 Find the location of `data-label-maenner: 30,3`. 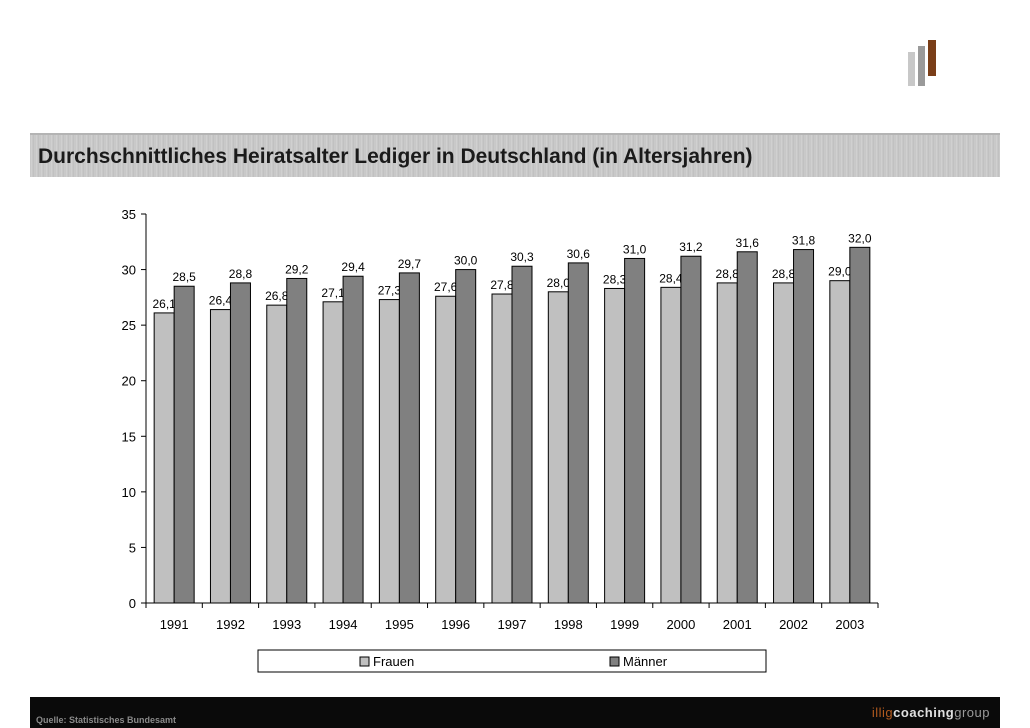

data-label-maenner: 30,3 is located at coordinates (522, 257).